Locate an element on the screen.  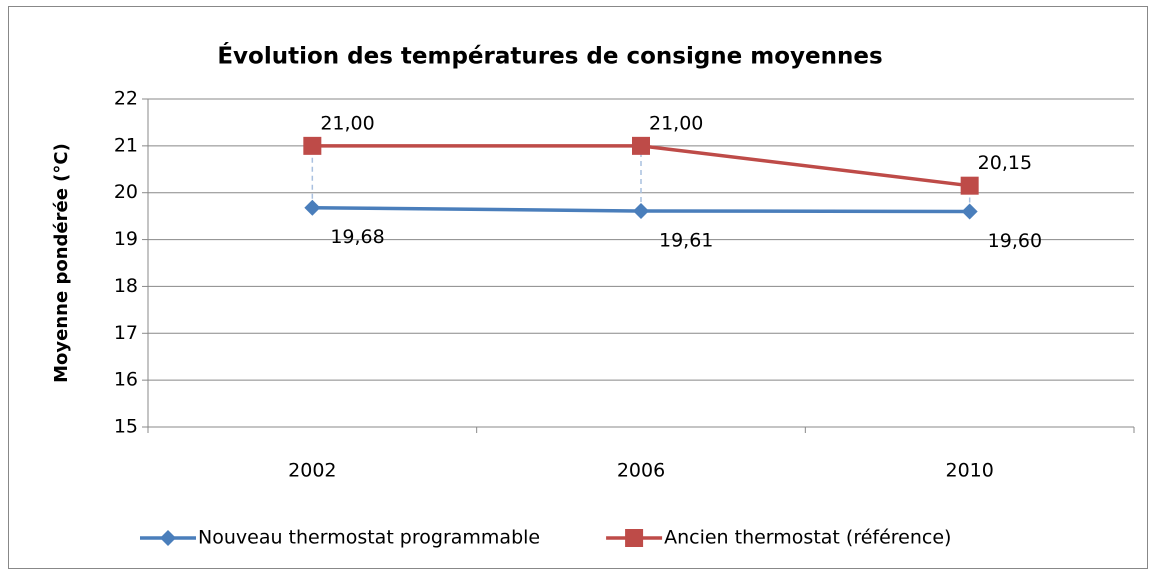
data-label: 19,68 is located at coordinates (357, 237).